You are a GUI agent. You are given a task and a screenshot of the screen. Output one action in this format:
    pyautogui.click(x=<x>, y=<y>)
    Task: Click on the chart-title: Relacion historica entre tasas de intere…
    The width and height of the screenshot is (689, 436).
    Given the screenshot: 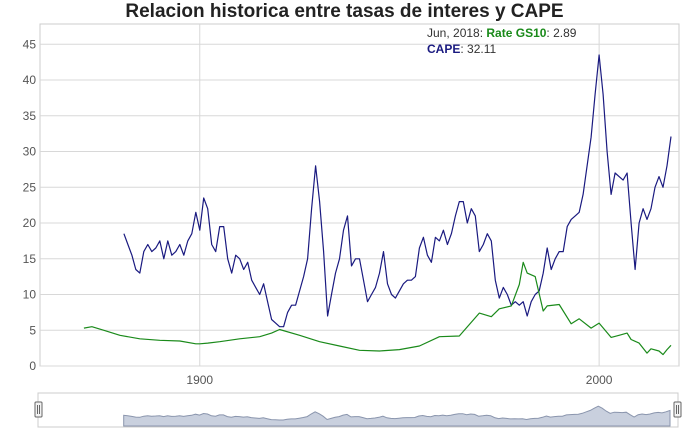 What is the action you would take?
    pyautogui.click(x=344, y=11)
    